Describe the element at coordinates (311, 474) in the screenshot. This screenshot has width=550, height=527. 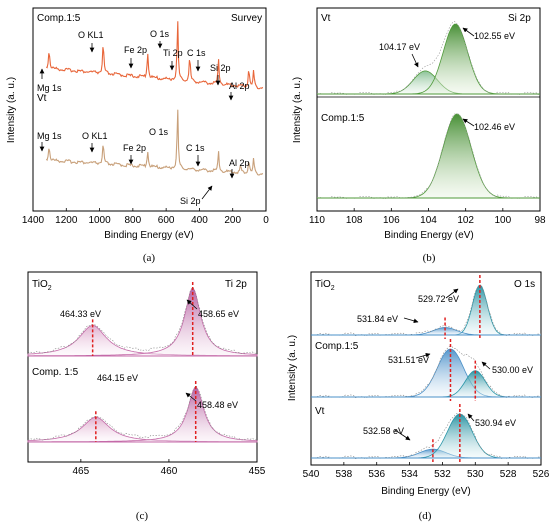
I see `panel-d-x-tick-label: 540` at that location.